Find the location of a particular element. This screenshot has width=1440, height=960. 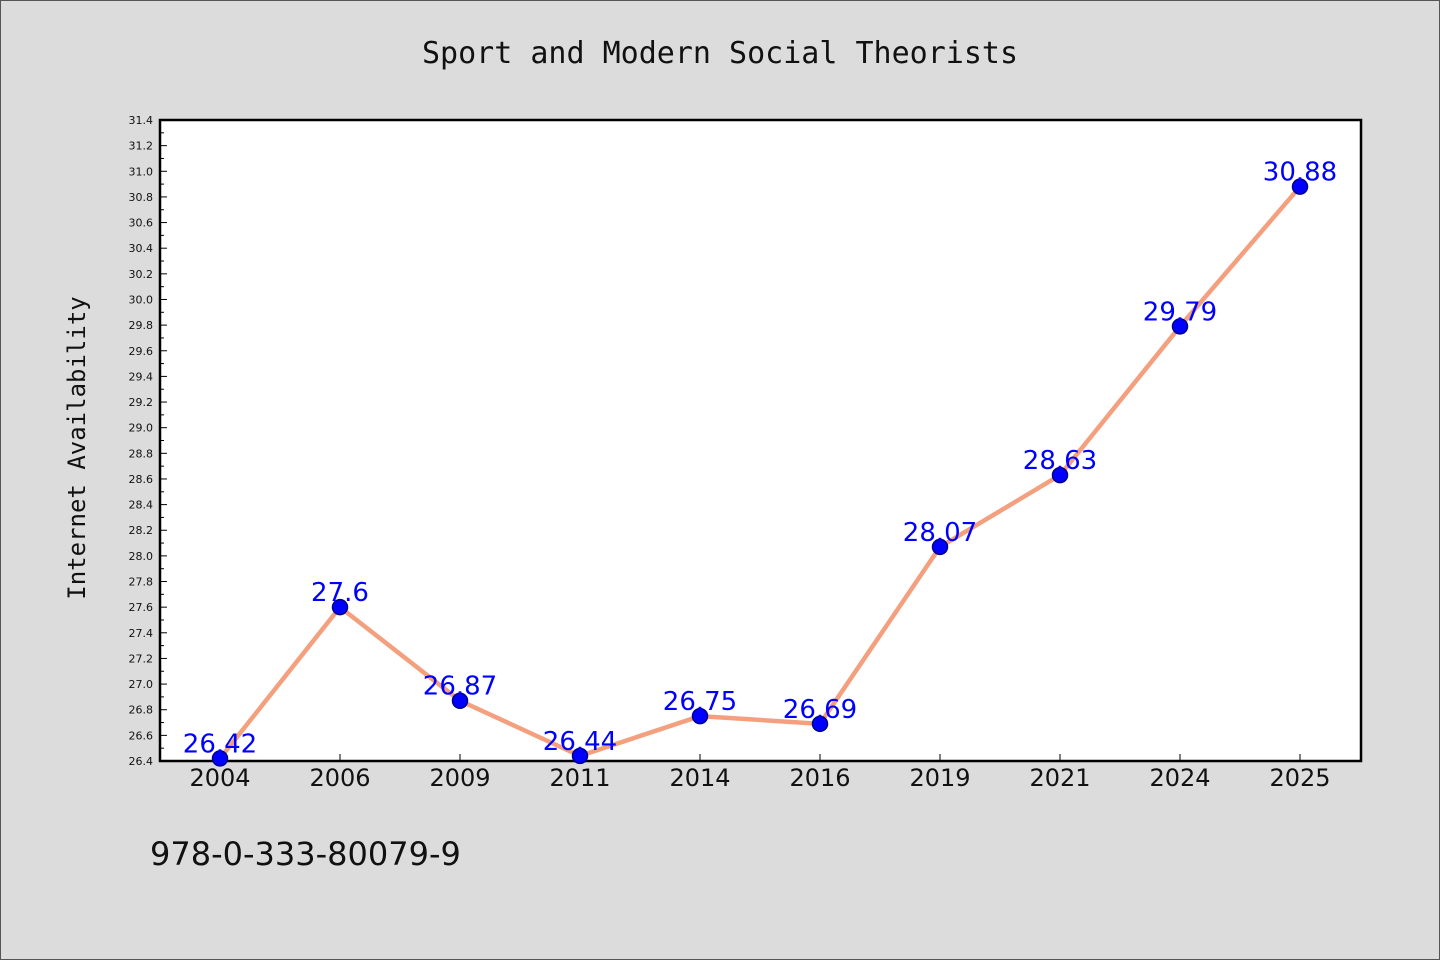

y-tick-label: 30.0 is located at coordinates (141, 299).